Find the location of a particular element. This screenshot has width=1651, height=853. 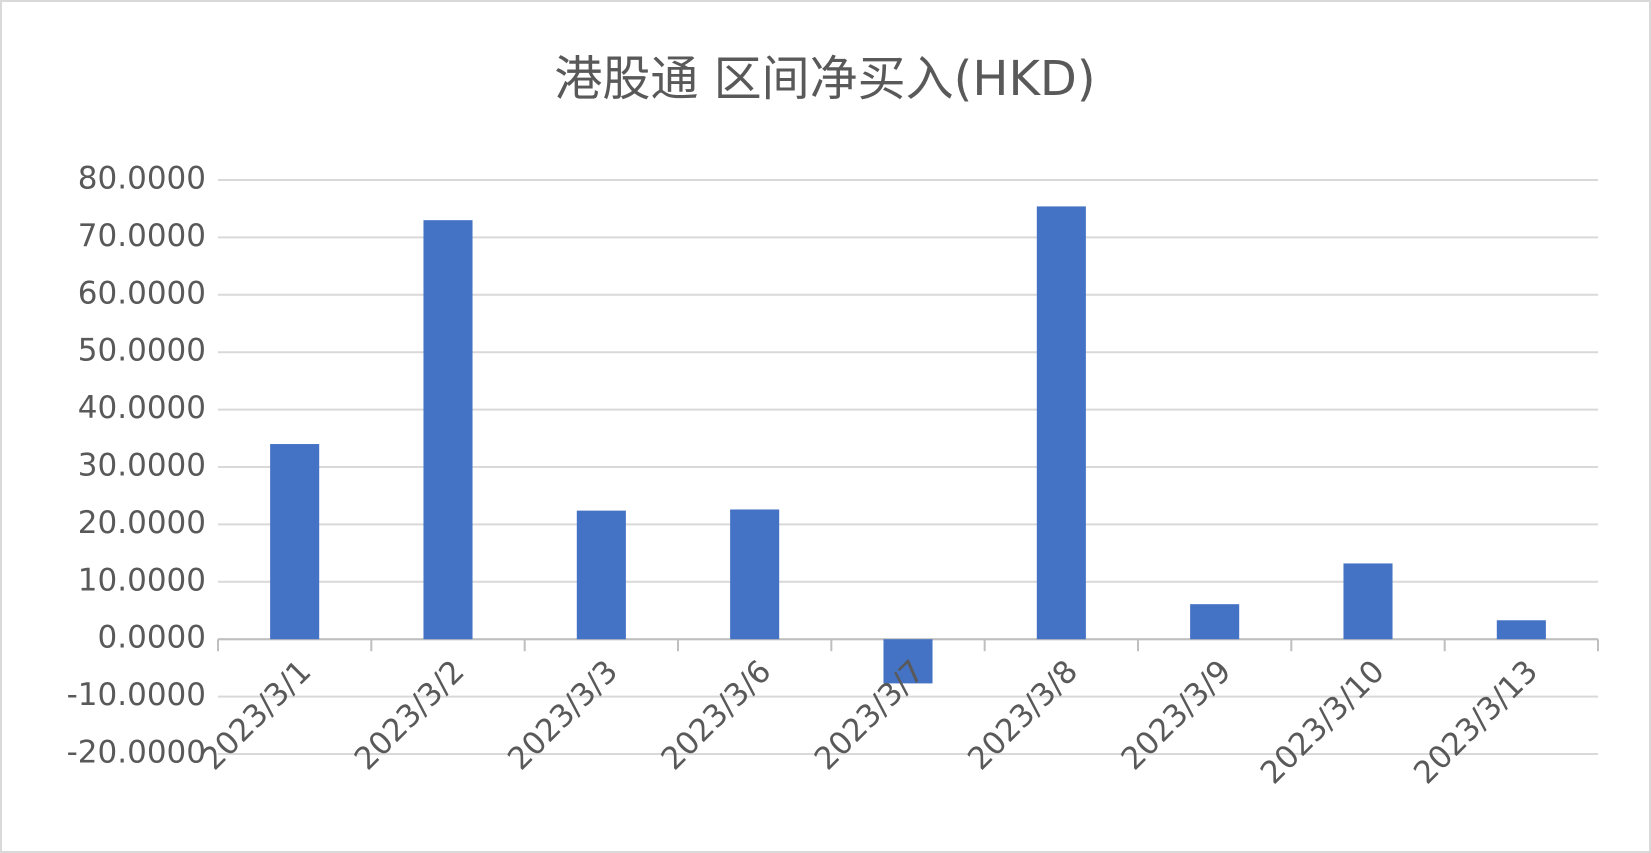

y-tick-label: -10.0000 is located at coordinates (136, 695).